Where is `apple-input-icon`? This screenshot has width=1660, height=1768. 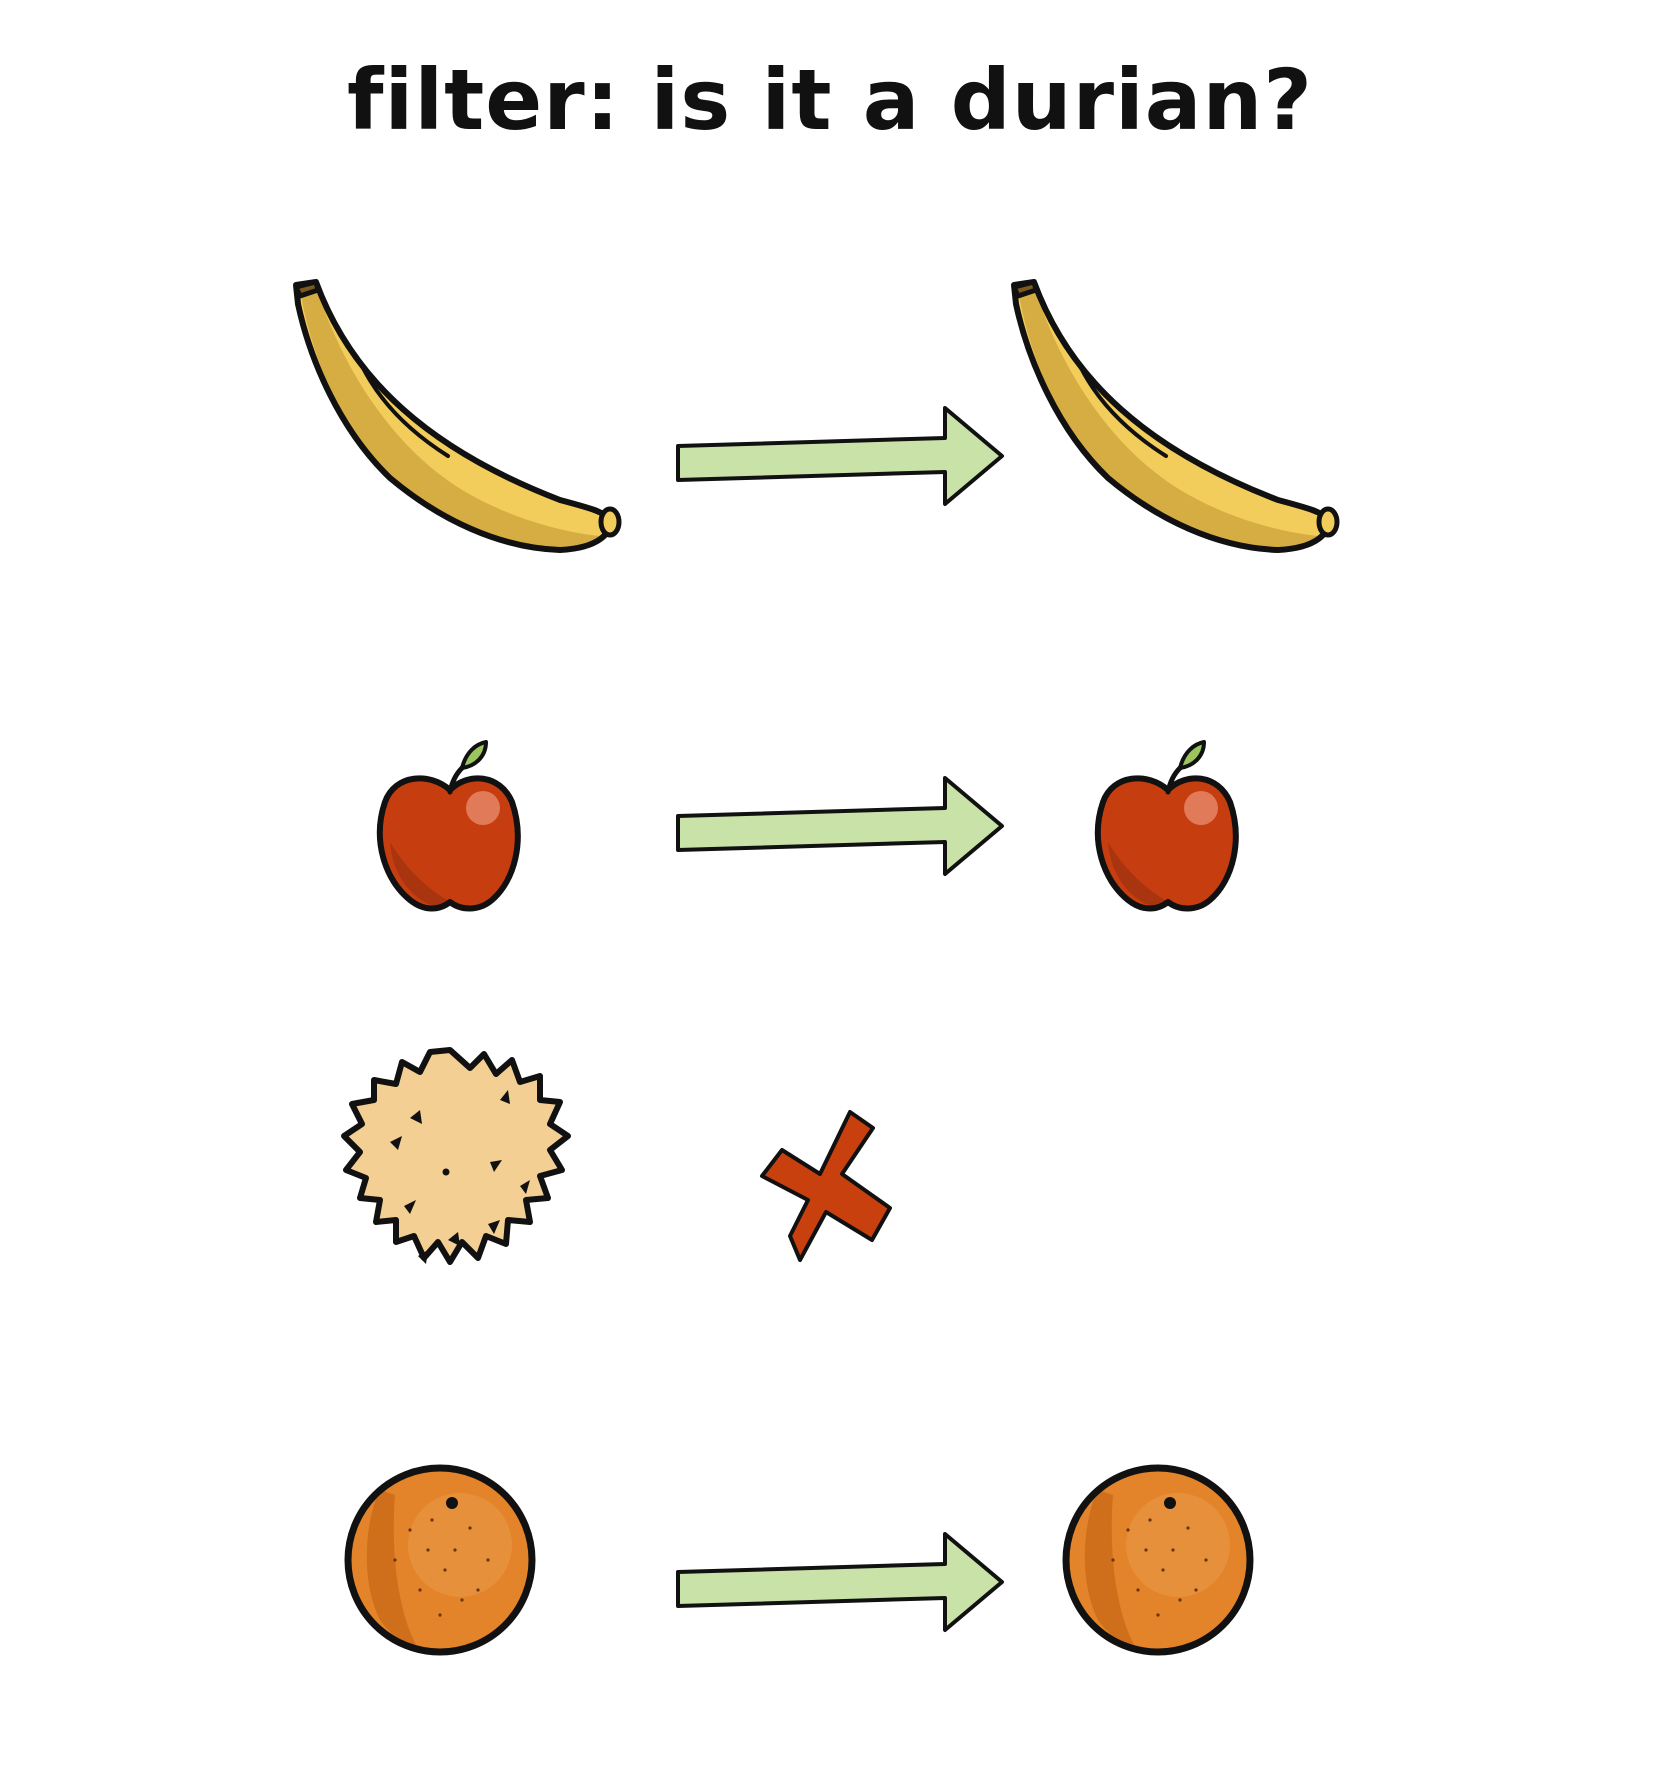 apple-input-icon is located at coordinates (449, 825).